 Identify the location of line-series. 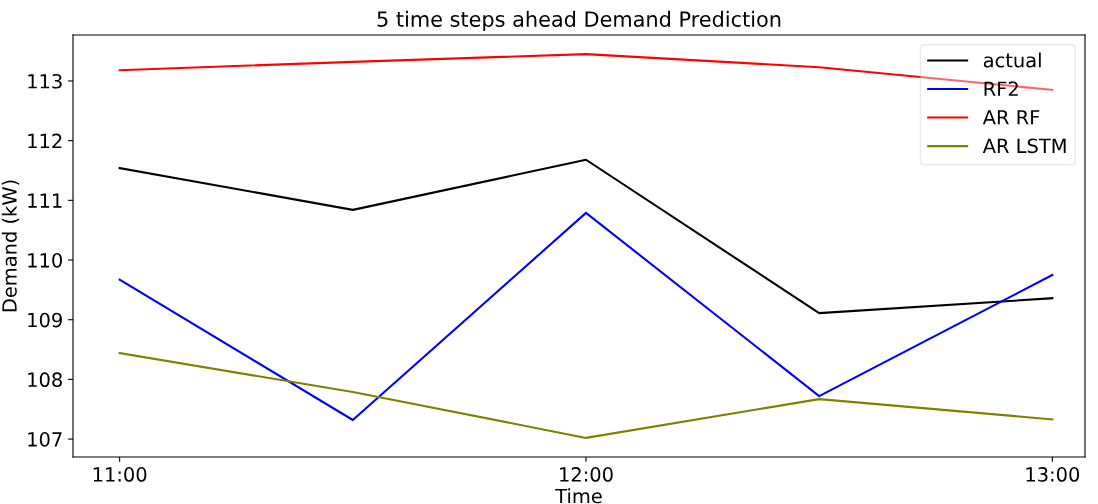
(586, 395).